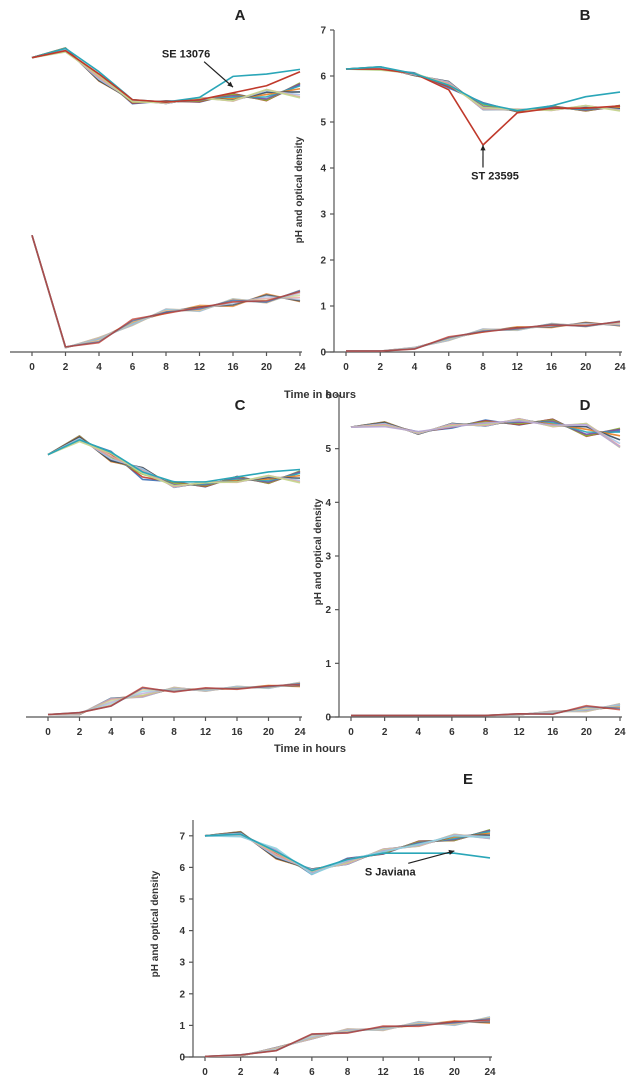 This screenshot has width=631, height=1078. I want to click on panel-letter-a: A, so click(240, 15).